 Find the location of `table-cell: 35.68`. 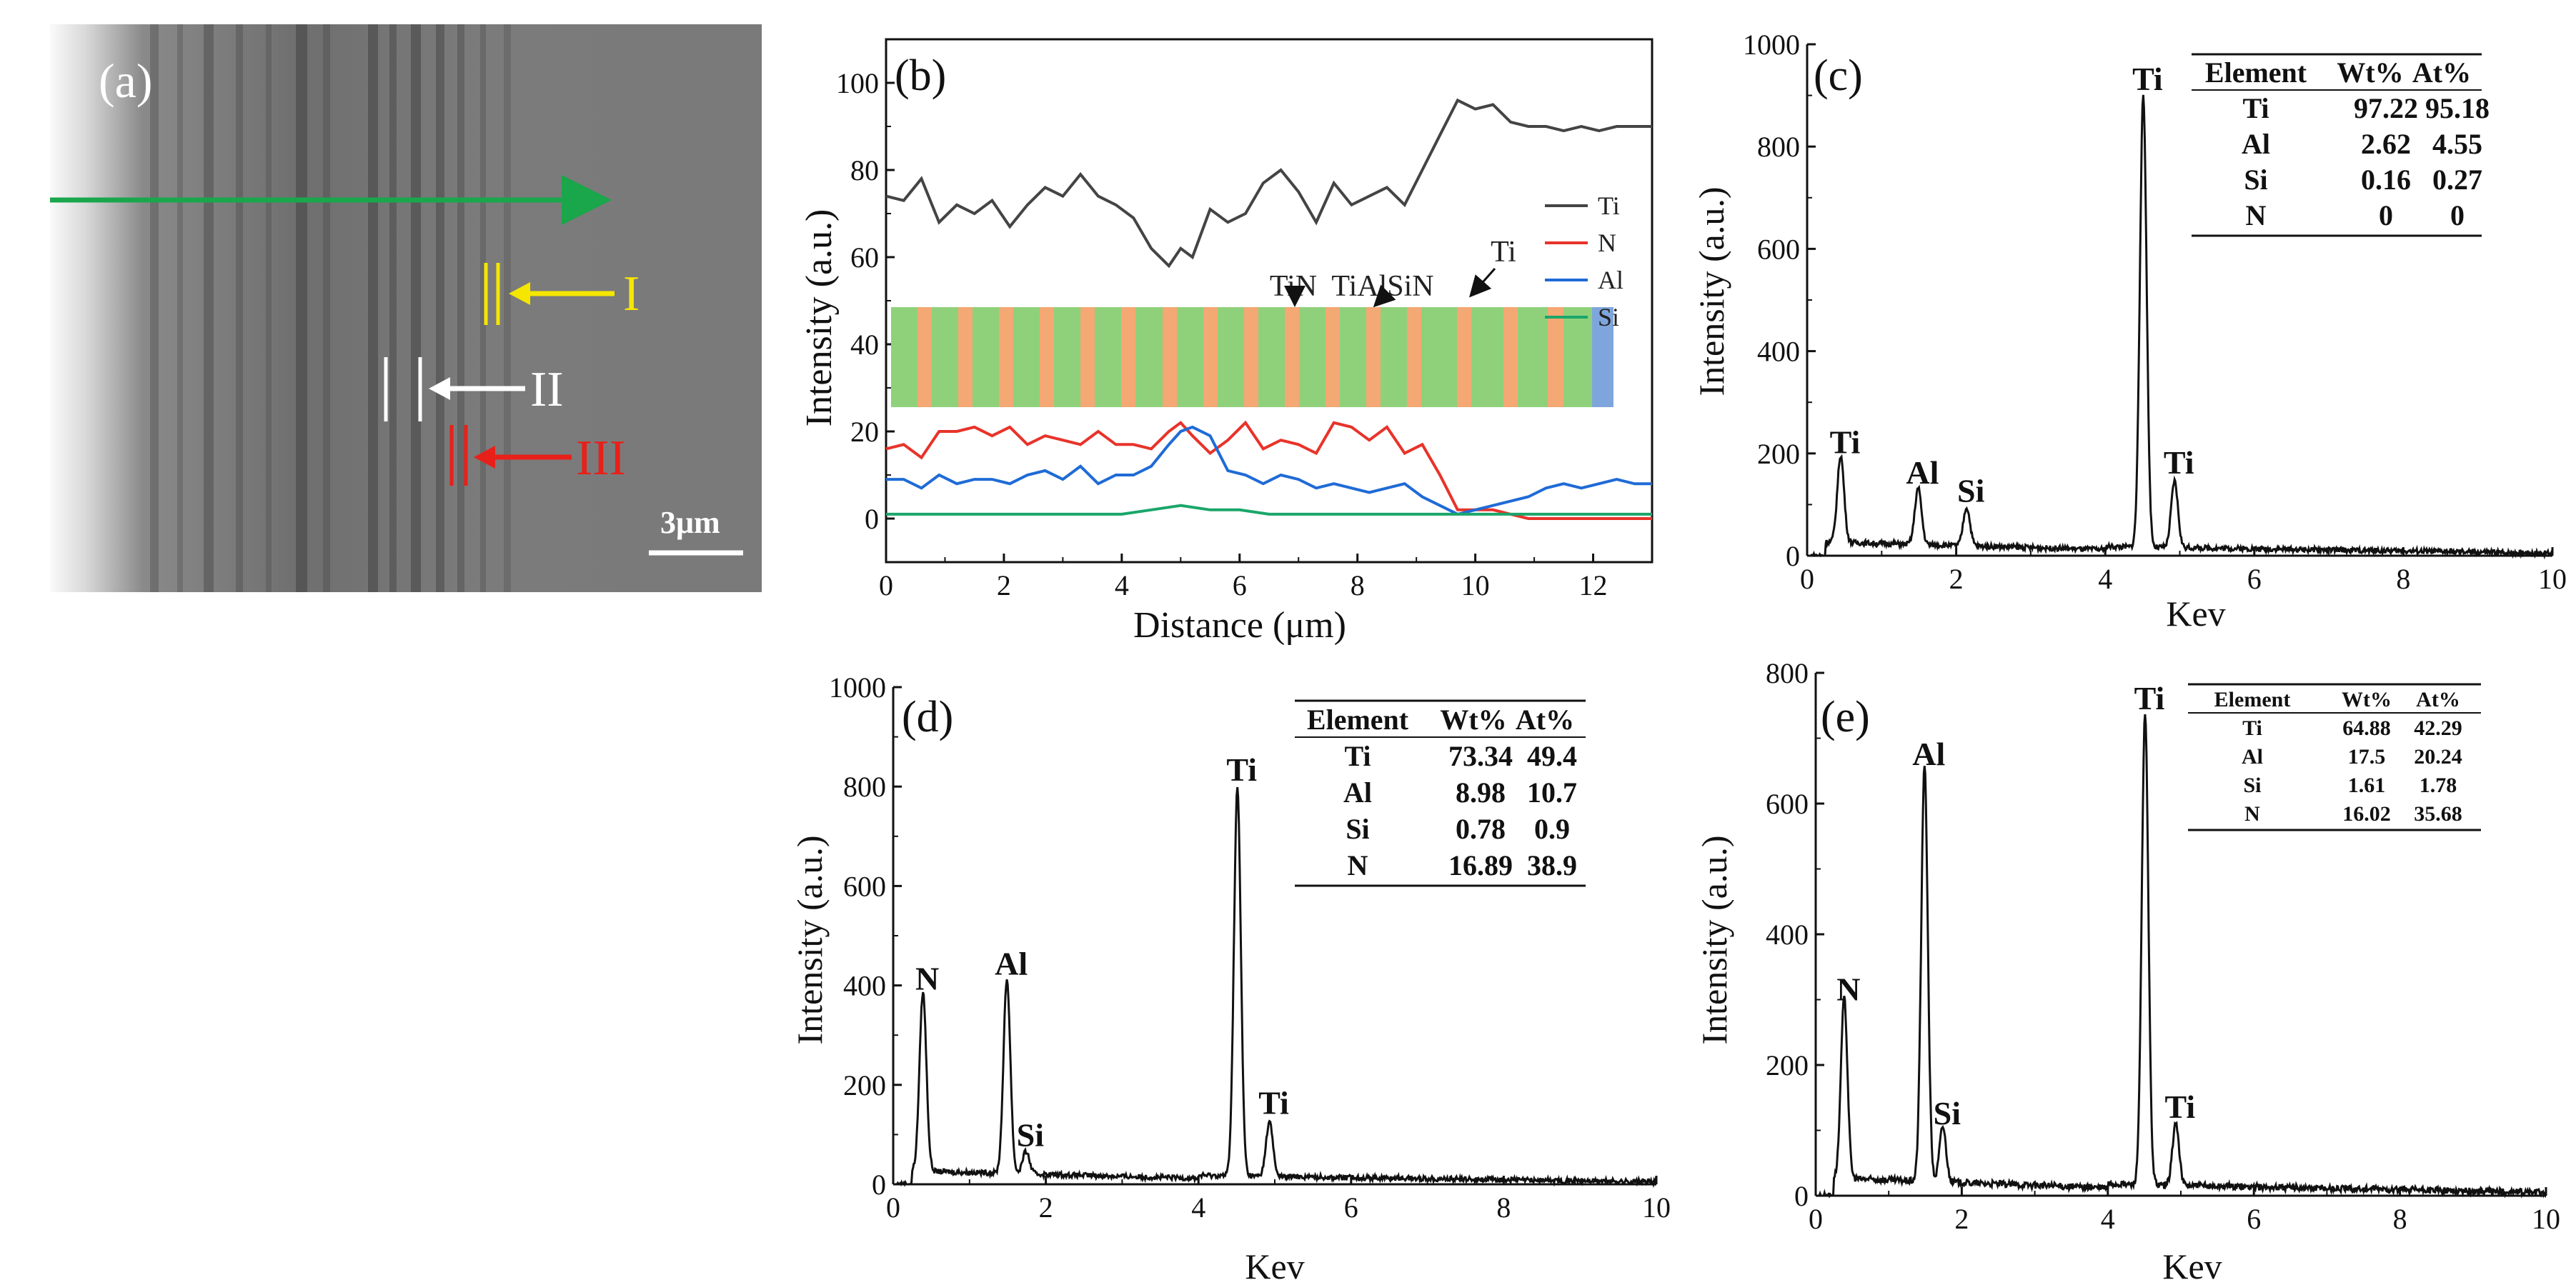

table-cell: 35.68 is located at coordinates (2438, 814).